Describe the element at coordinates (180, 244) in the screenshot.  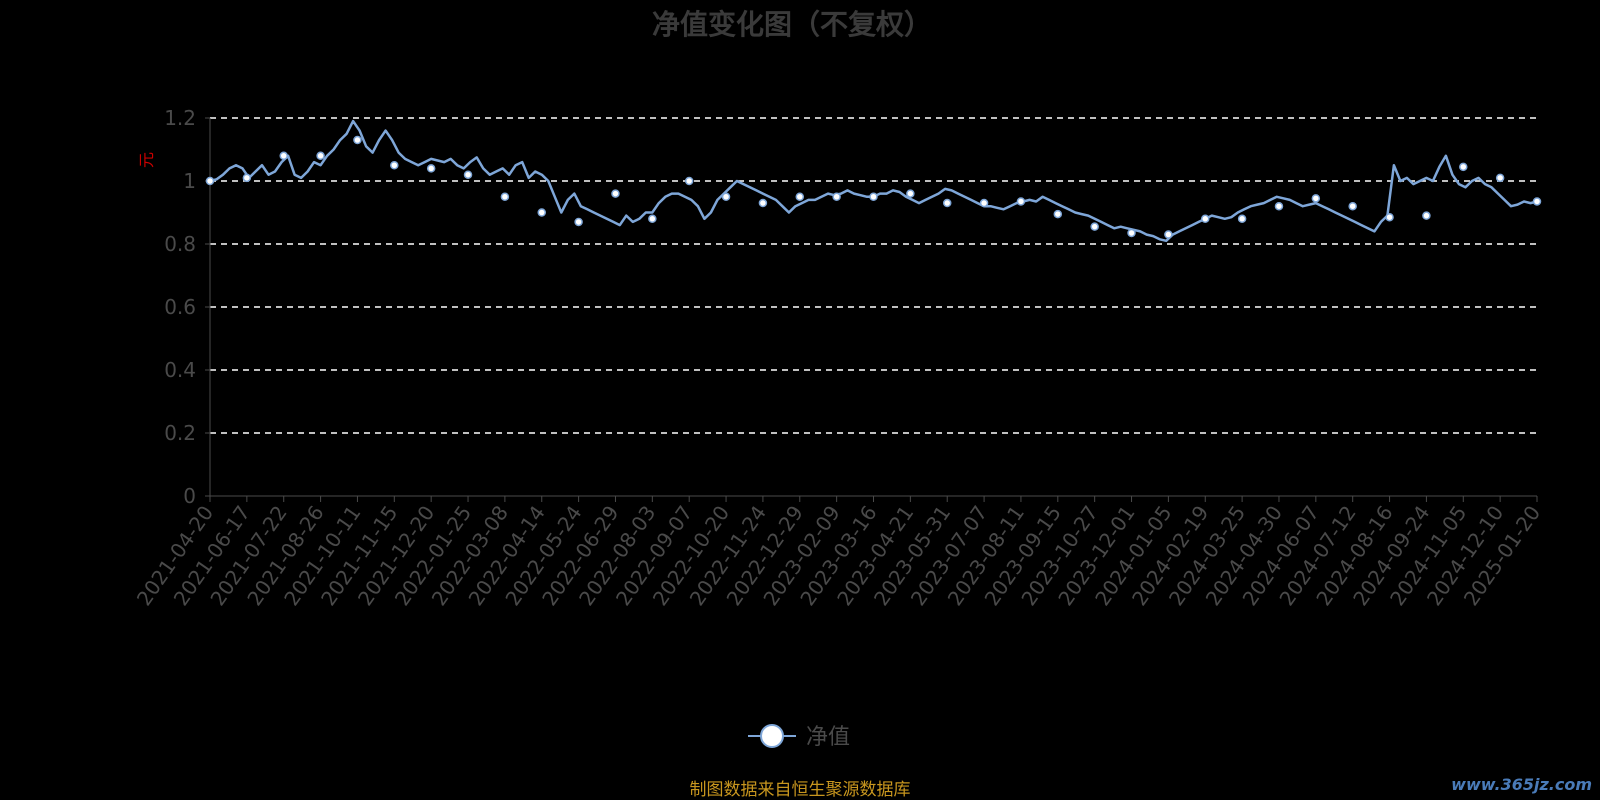
I see `y-tick-label: 0.8` at that location.